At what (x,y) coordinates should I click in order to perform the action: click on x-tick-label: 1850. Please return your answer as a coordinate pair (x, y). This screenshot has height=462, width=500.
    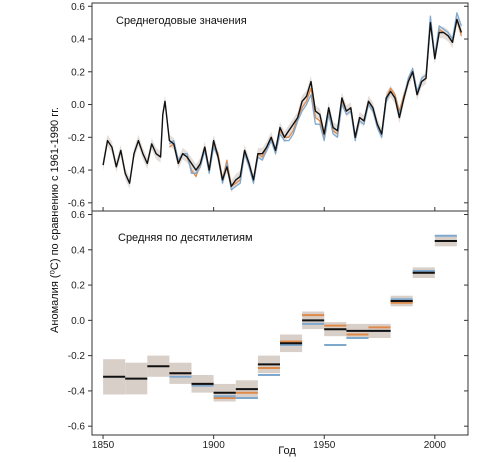
    Looking at the image, I should click on (103, 445).